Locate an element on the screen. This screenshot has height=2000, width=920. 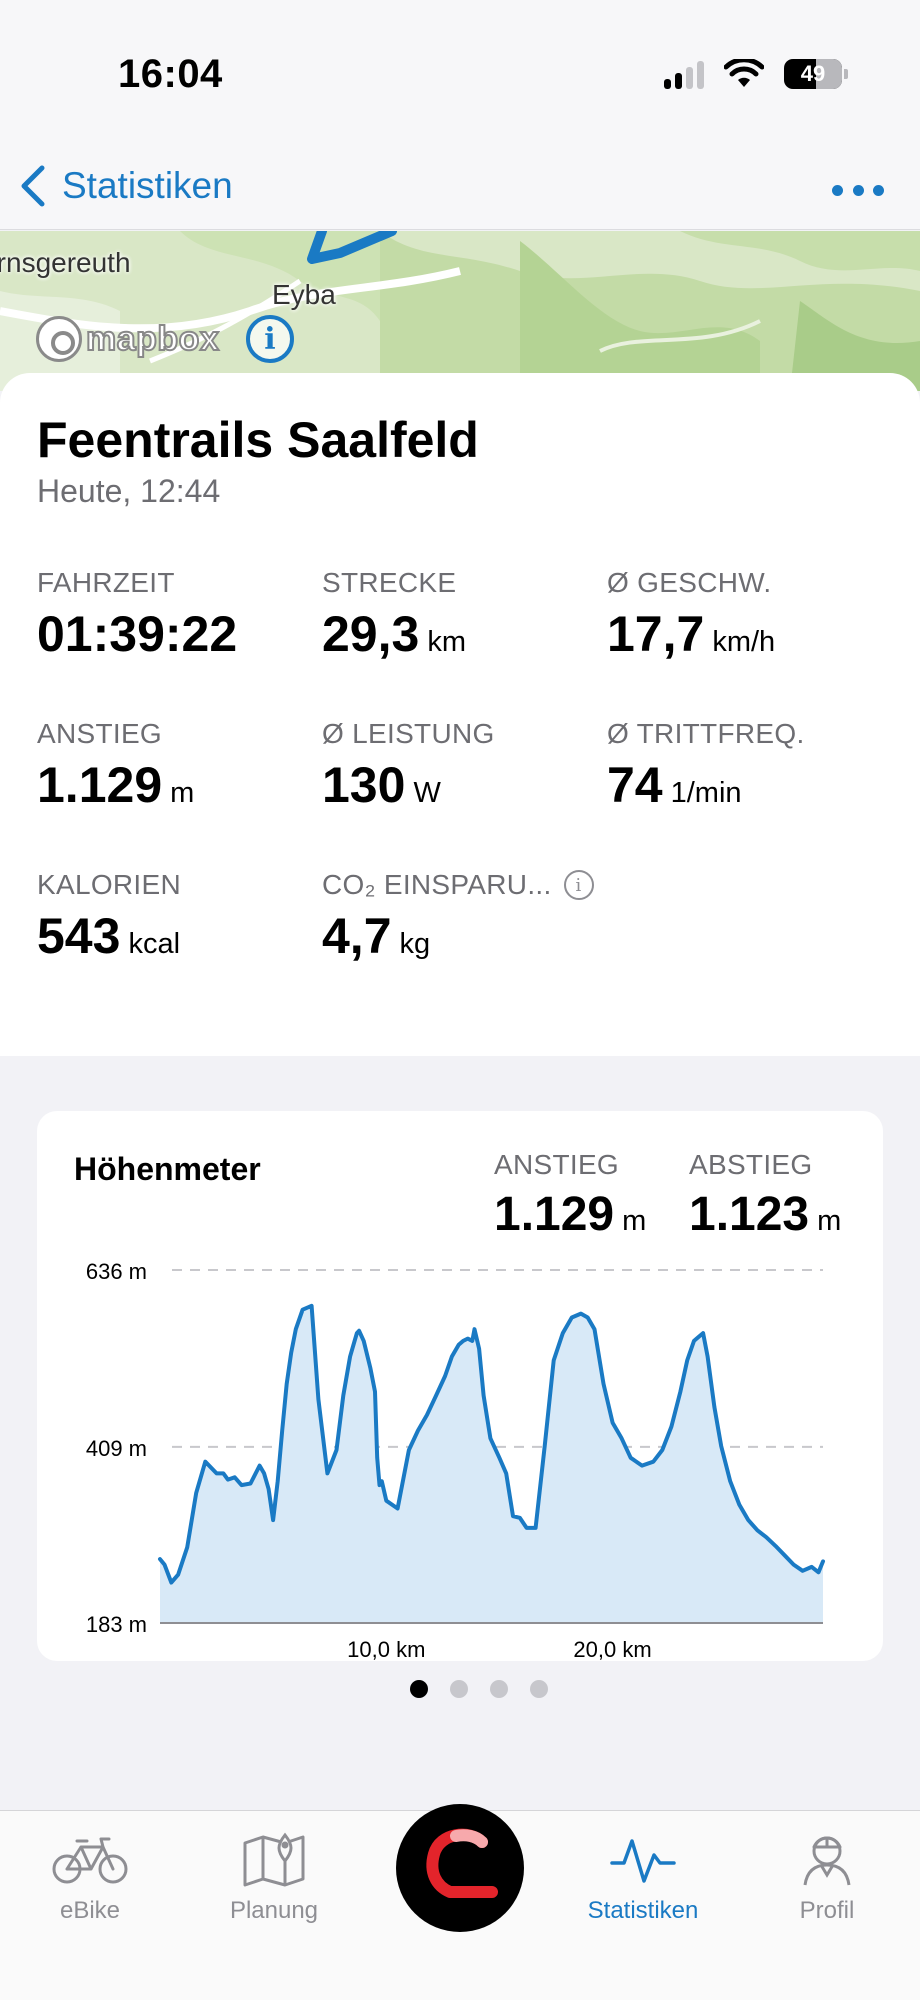
mapbox-logo-icon is located at coordinates (59, 339).